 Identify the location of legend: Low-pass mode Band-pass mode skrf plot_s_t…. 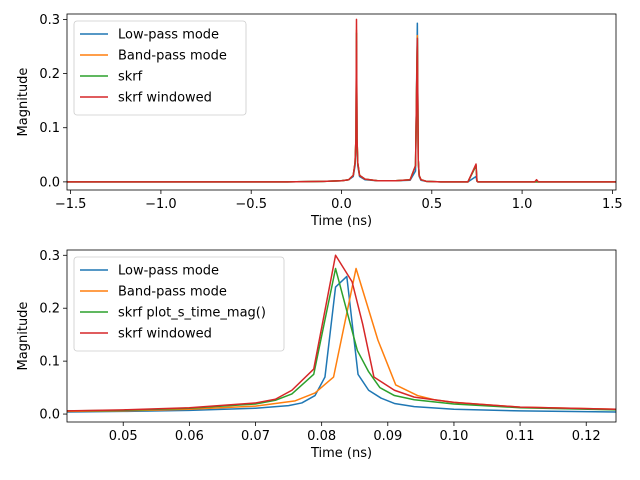
(179, 304).